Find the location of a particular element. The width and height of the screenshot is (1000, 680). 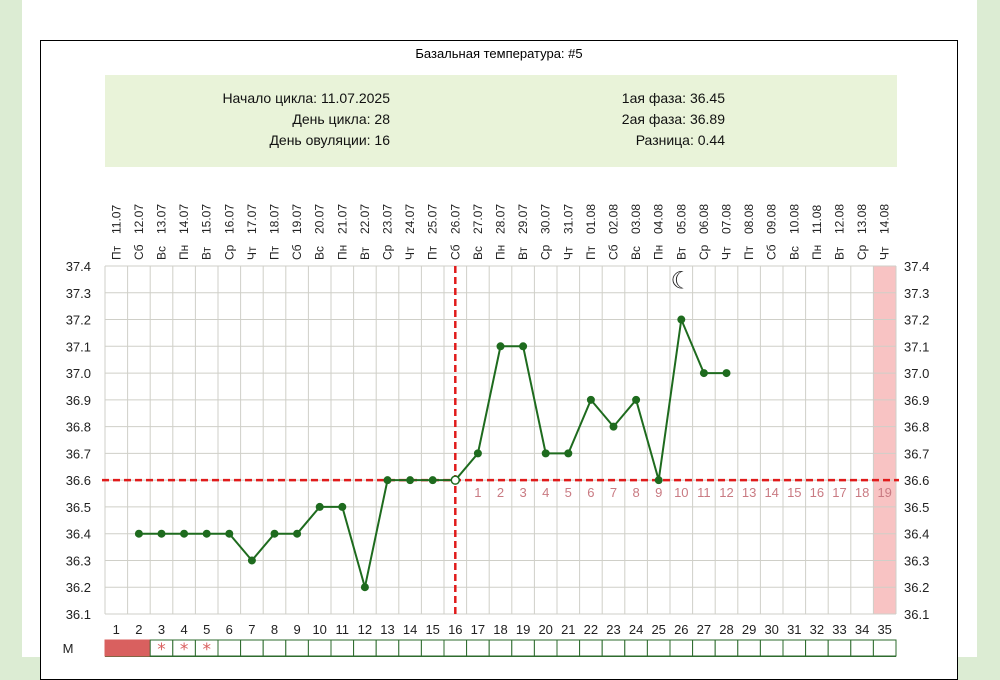

date-label: 28.07 is located at coordinates (501, 219).